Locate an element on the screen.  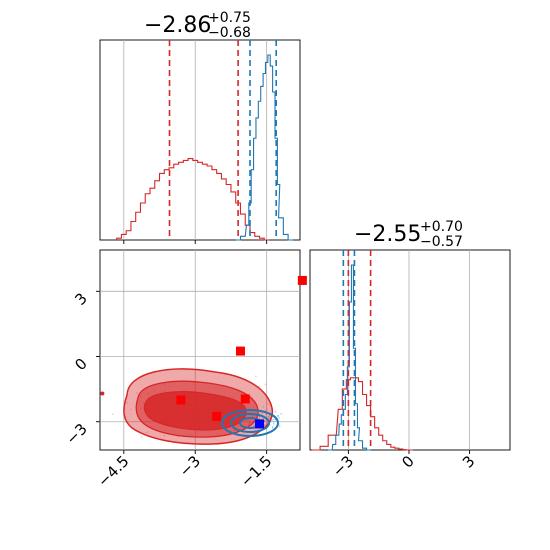
param2-title-upper: +0.70 is located at coordinates (441, 227).